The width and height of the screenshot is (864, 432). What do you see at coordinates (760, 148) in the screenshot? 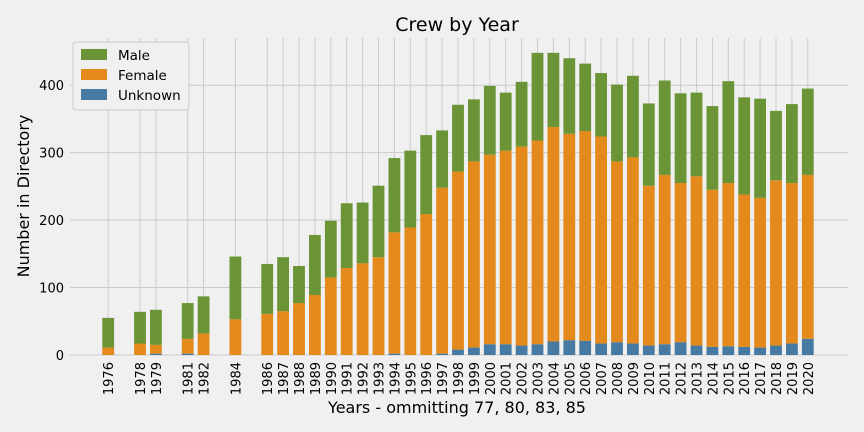
I see `bar-male-2017` at bounding box center [760, 148].